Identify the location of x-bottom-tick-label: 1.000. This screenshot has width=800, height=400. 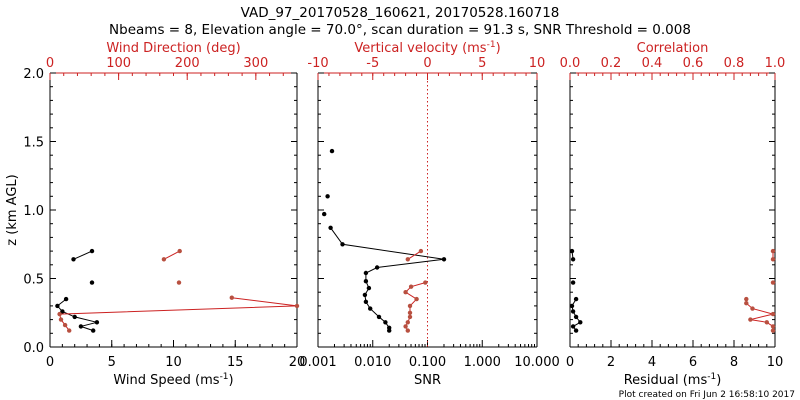
(482, 362).